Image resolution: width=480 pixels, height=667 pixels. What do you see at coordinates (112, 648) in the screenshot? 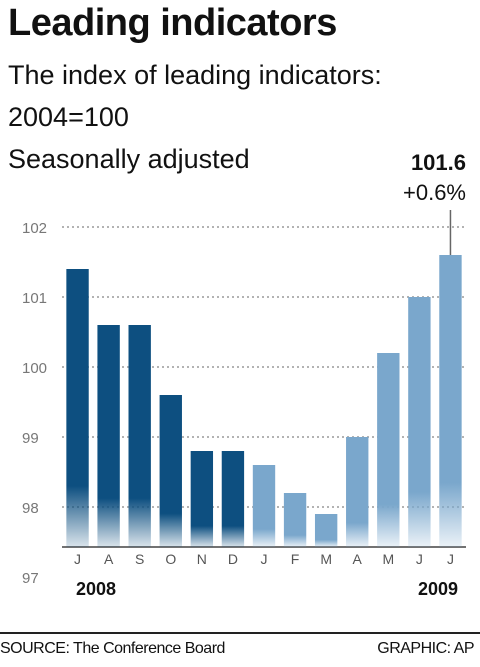
I see `source-credit: SOURCE: The Conference Board` at bounding box center [112, 648].